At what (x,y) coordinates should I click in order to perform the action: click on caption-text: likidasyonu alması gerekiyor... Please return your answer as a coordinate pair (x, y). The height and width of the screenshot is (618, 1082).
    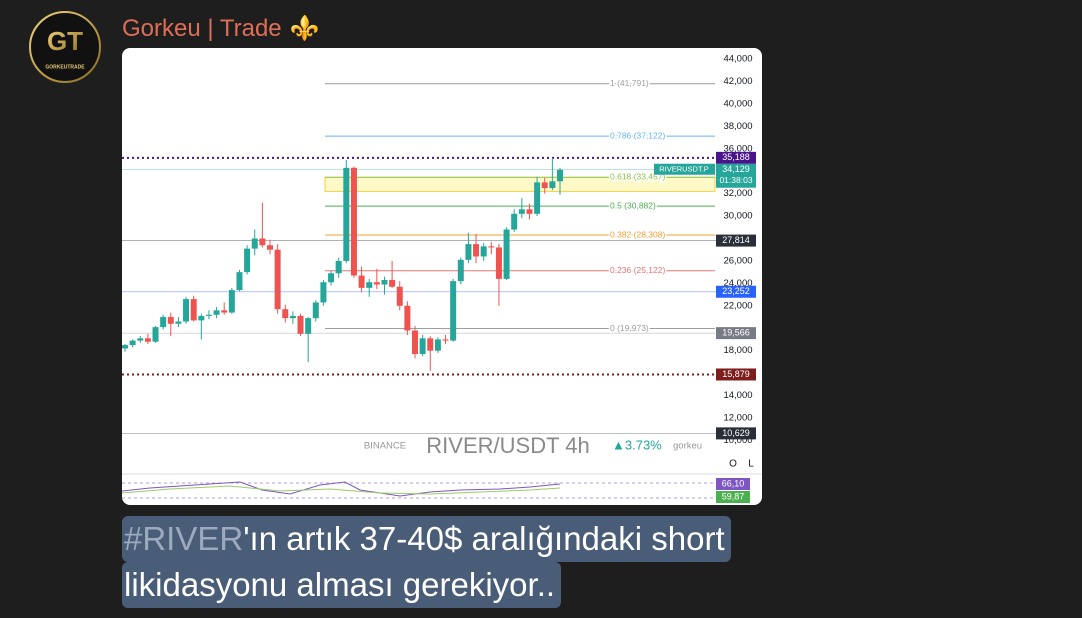
    Looking at the image, I should click on (340, 584).